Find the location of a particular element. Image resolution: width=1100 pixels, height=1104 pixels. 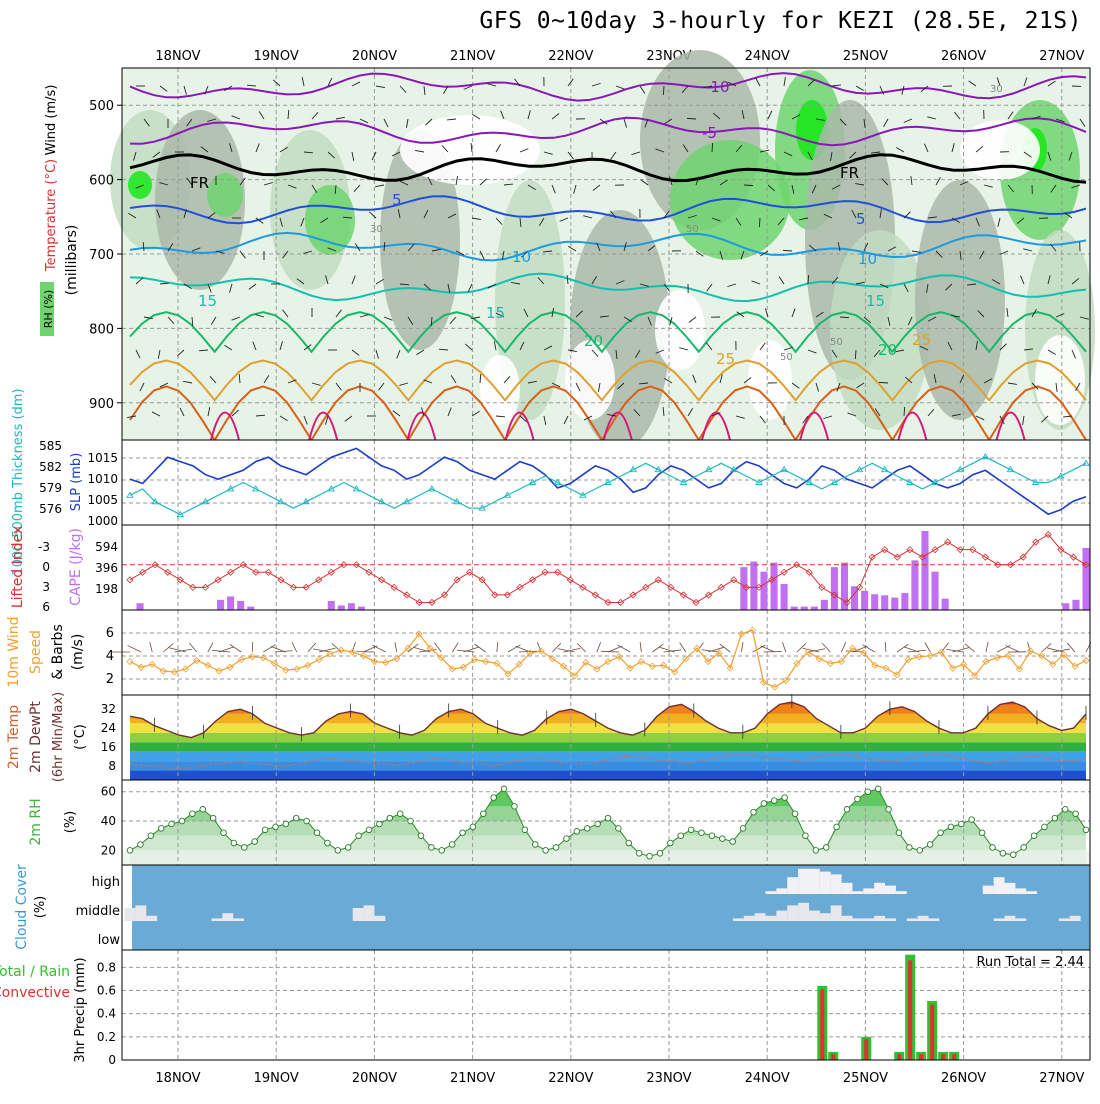

contour-label: 5 is located at coordinates (397, 200).